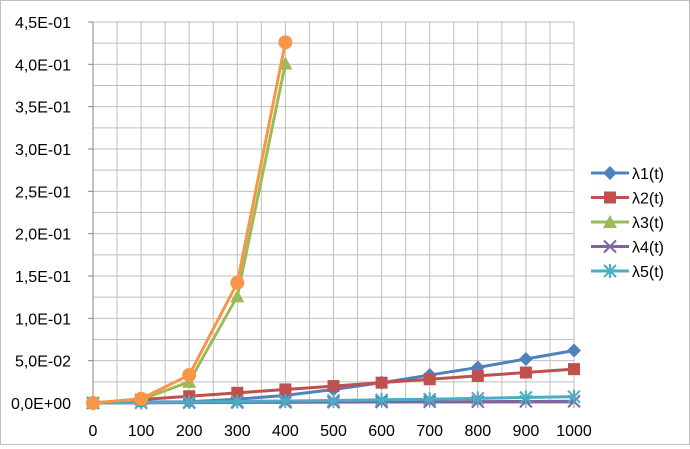  Describe the element at coordinates (627, 199) in the screenshot. I see `legend-item: λ2(t)` at that location.